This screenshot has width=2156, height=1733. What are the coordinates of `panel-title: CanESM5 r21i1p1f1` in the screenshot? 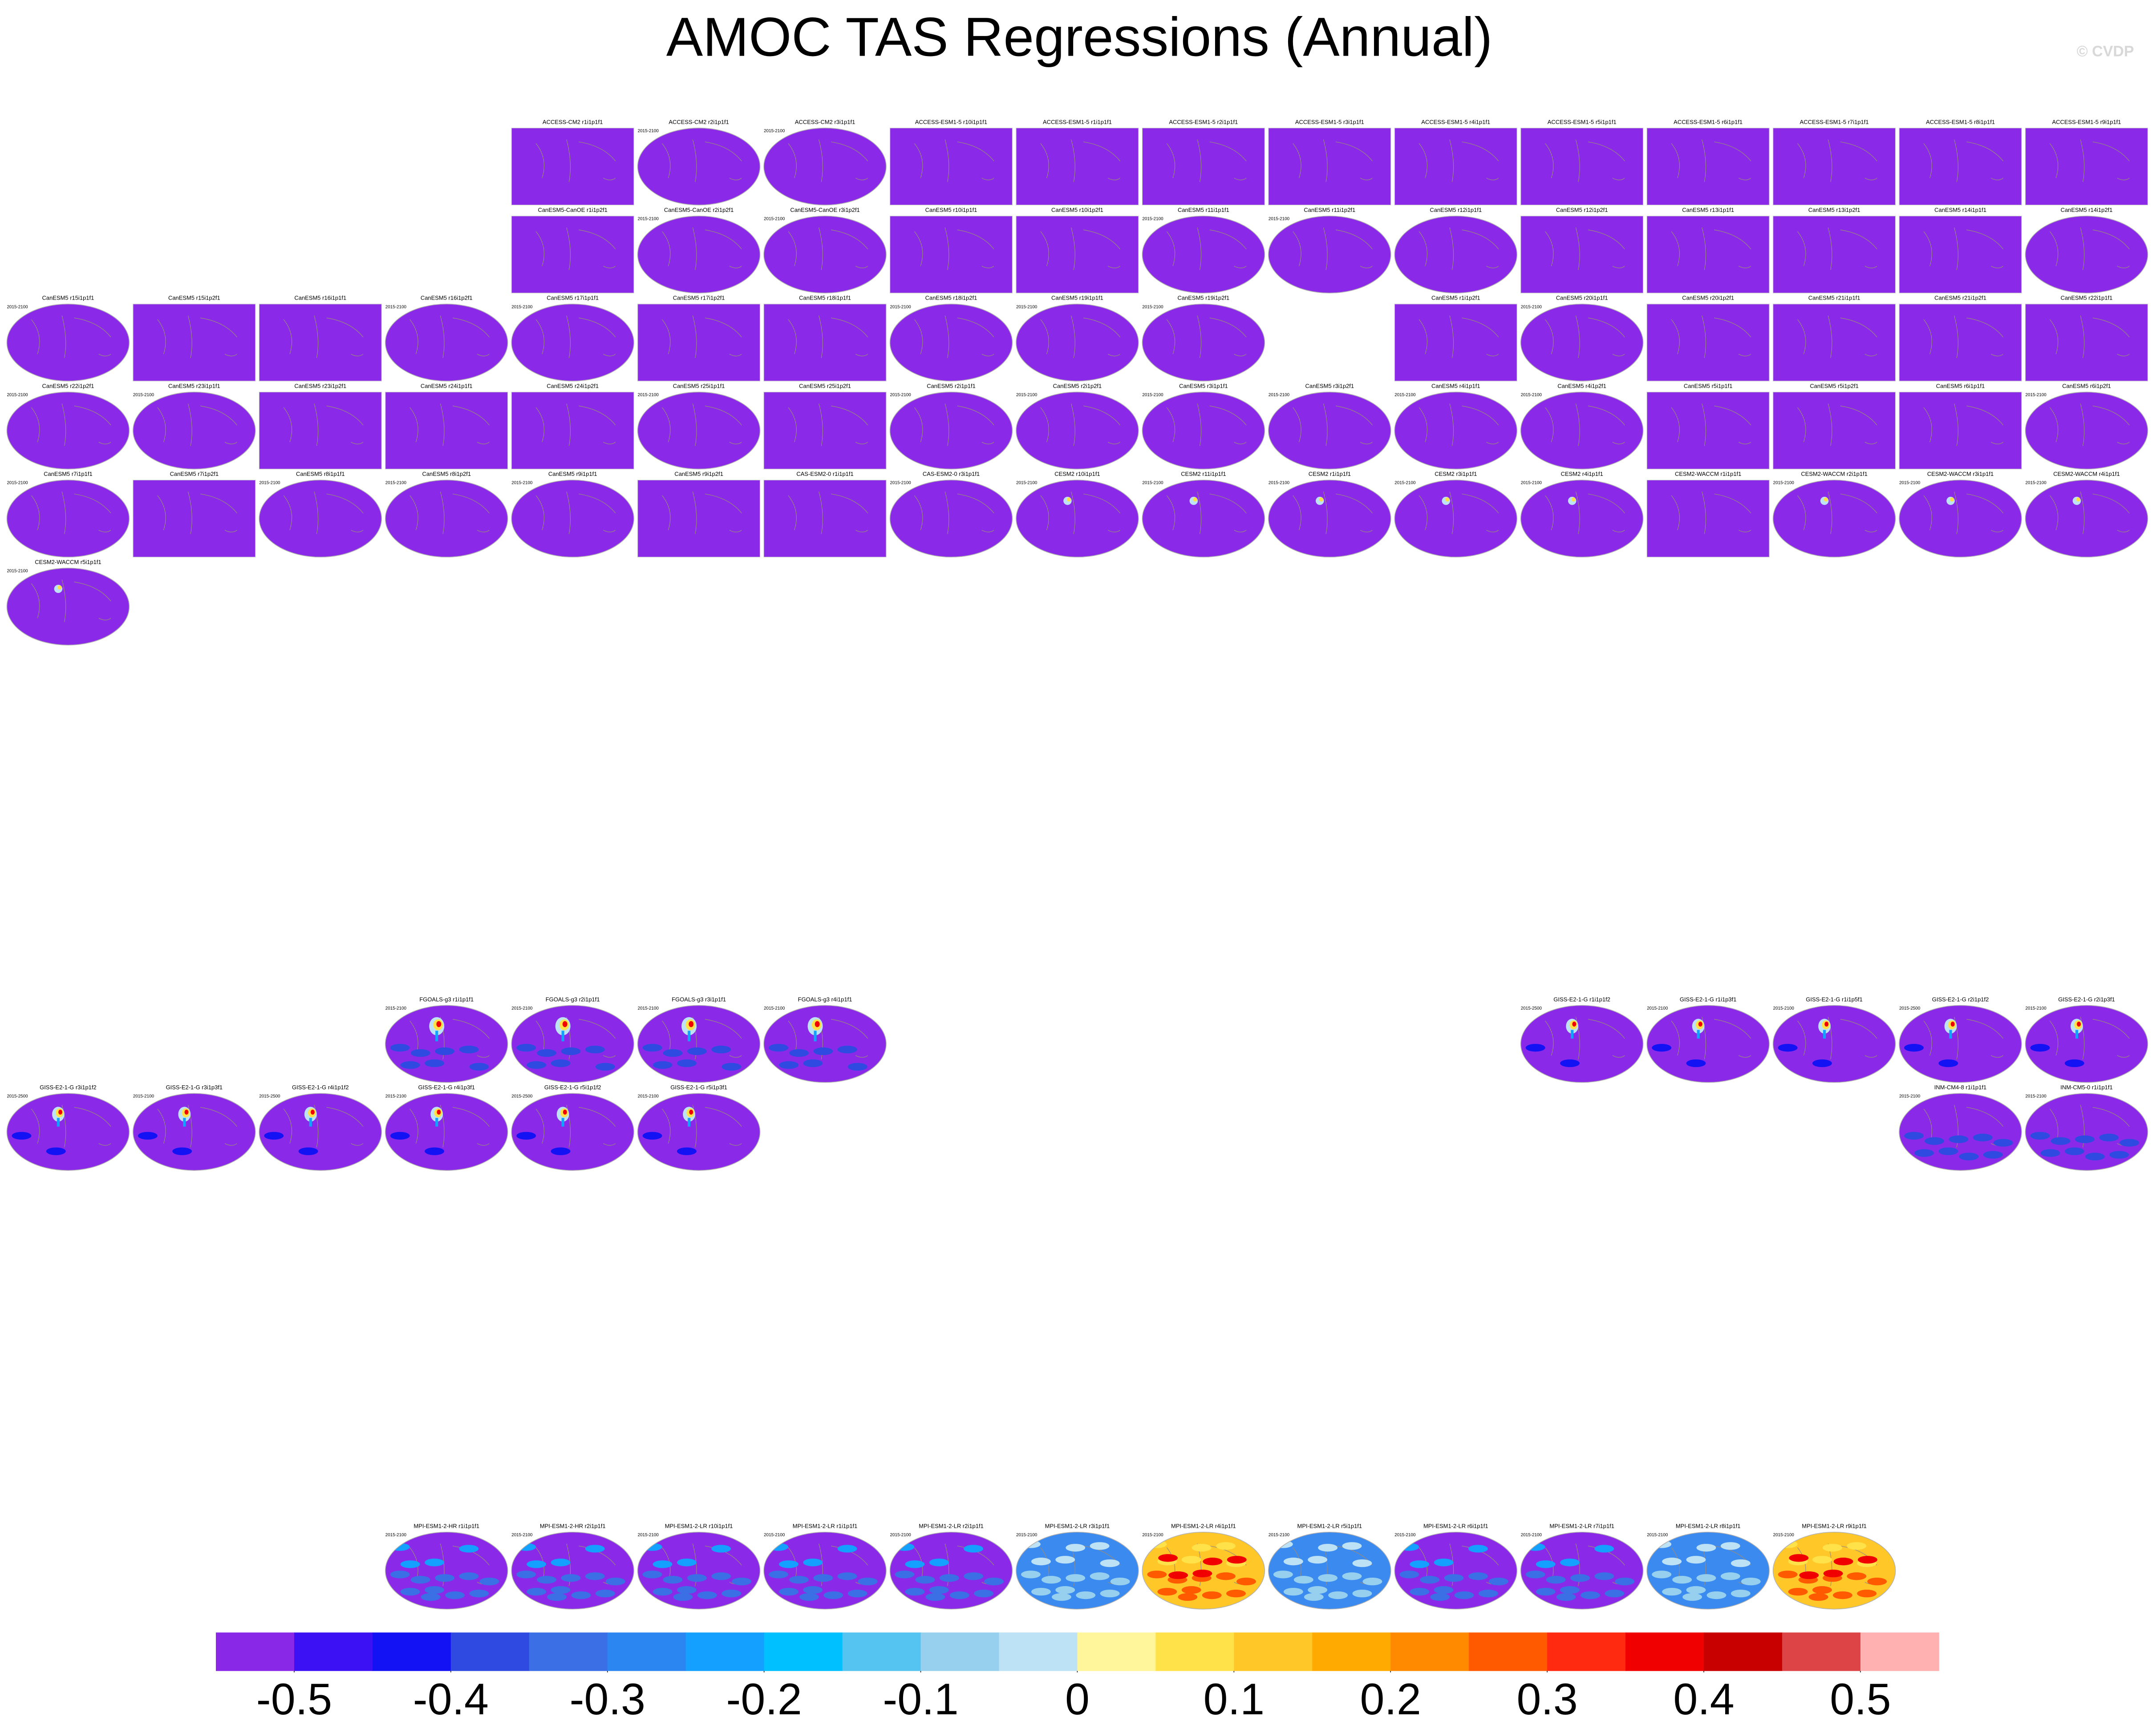 It's located at (1834, 298).